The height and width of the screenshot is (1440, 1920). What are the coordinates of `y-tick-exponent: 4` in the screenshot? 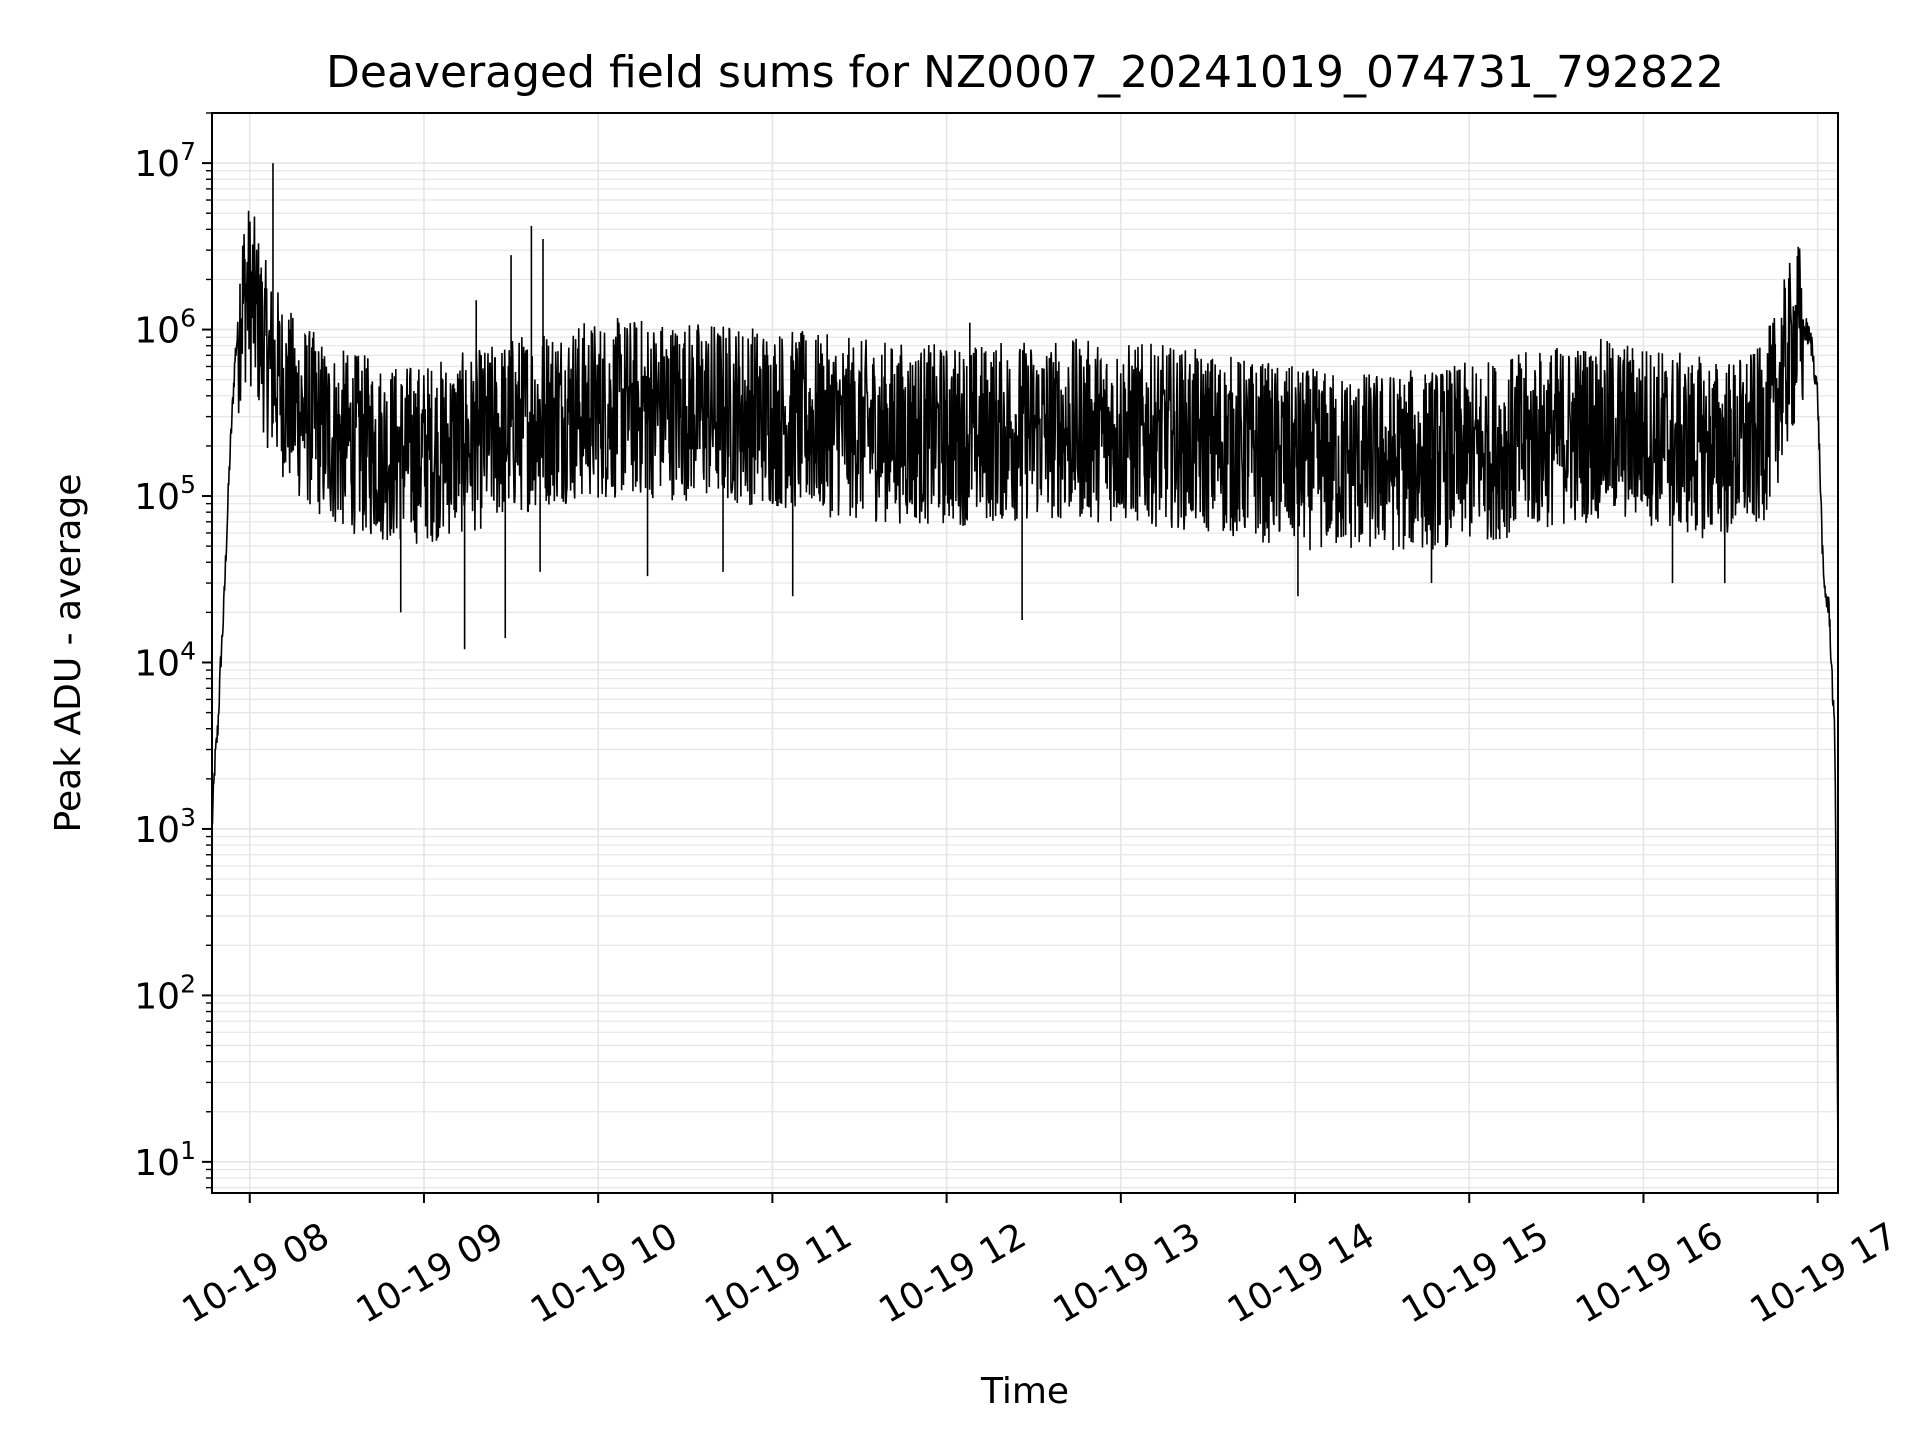 It's located at (188, 650).